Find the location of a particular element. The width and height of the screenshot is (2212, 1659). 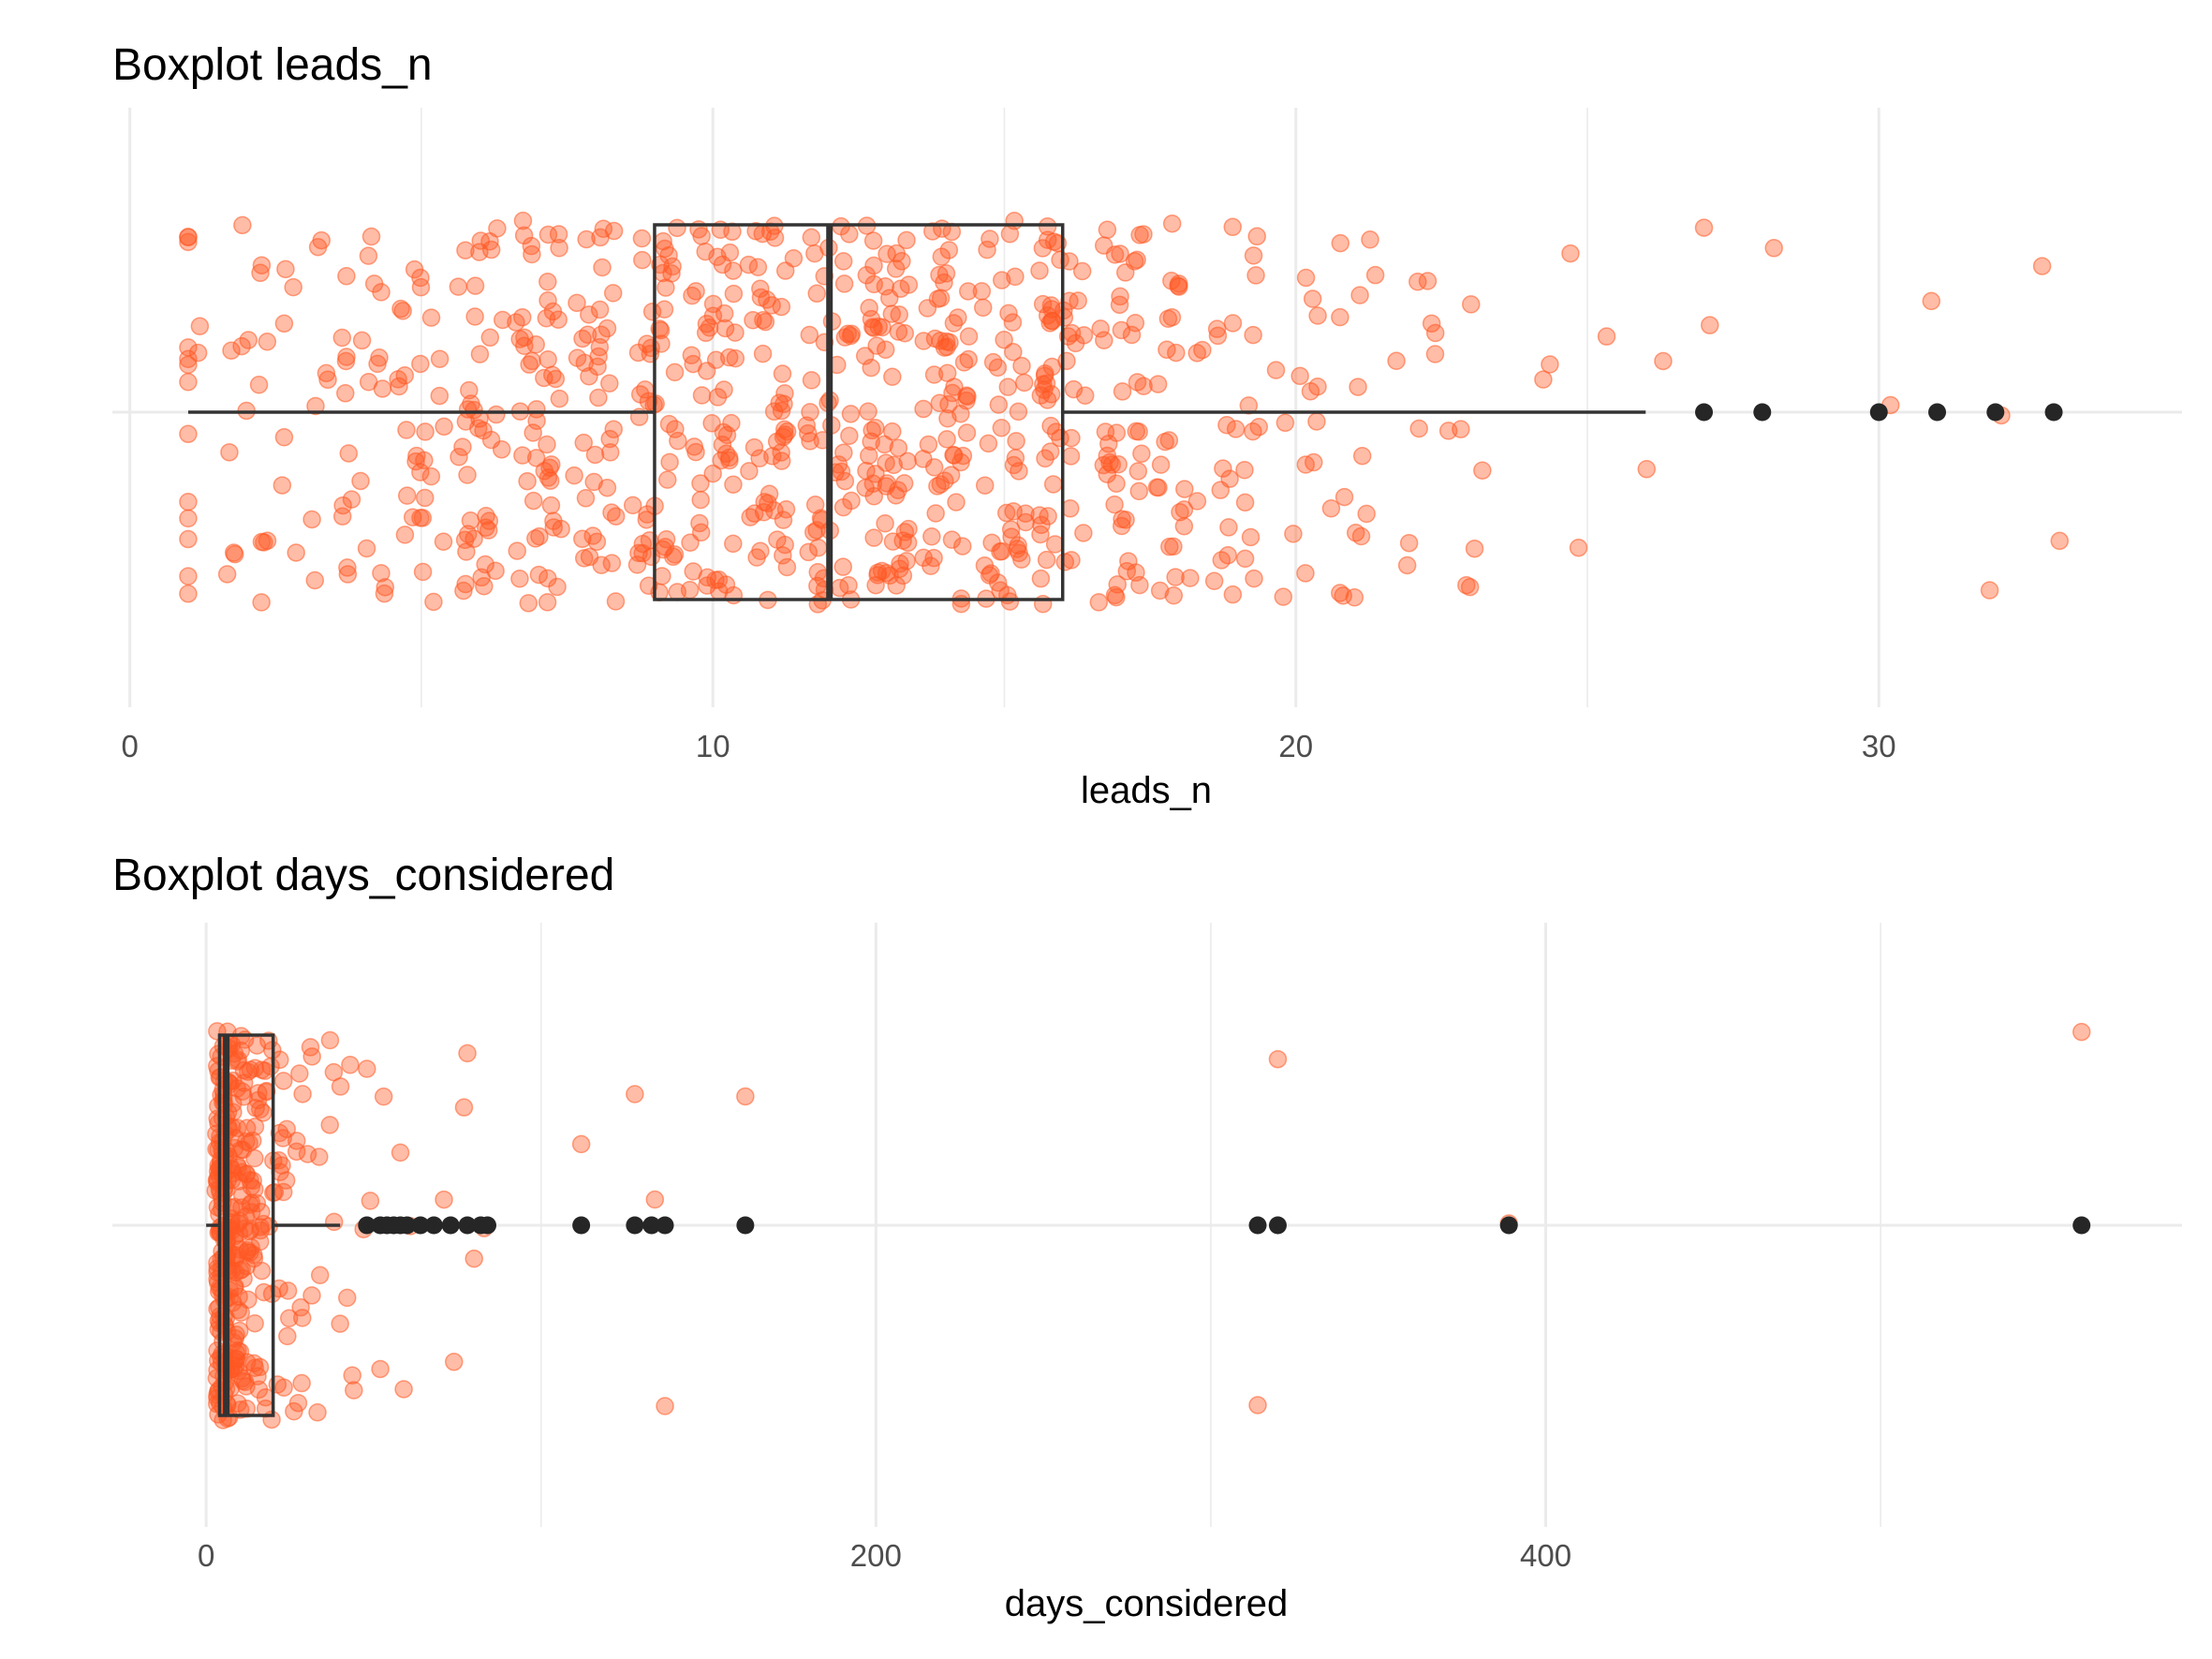

box-iqr is located at coordinates (859, 412).